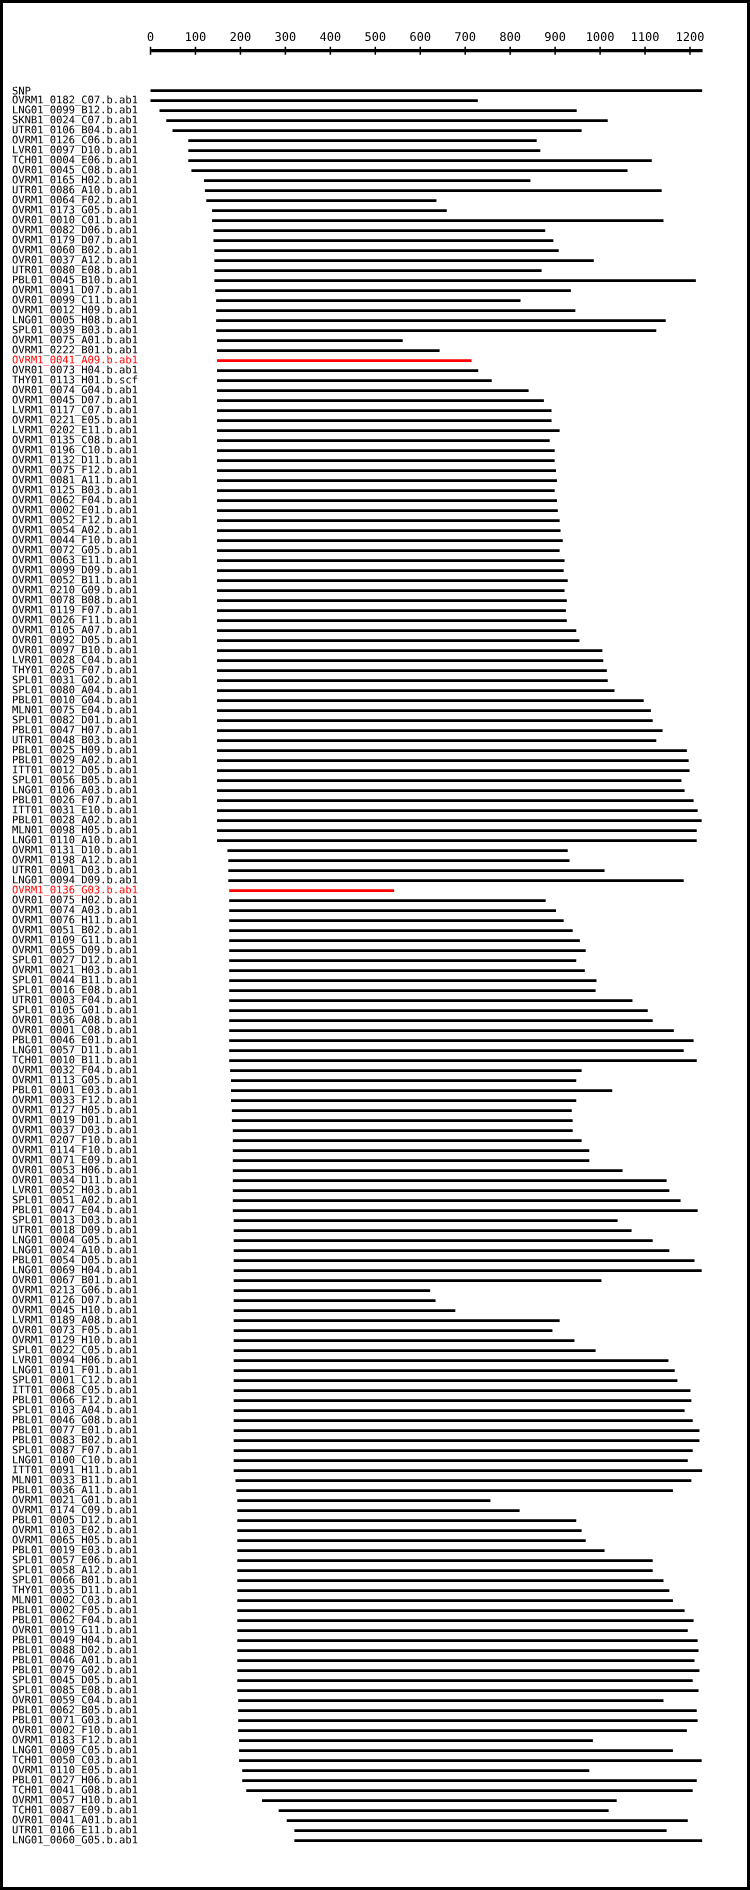 This screenshot has height=1890, width=750. What do you see at coordinates (75, 1760) in the screenshot?
I see `y-tick-label: TCH01_0050_C03.b.ab1` at bounding box center [75, 1760].